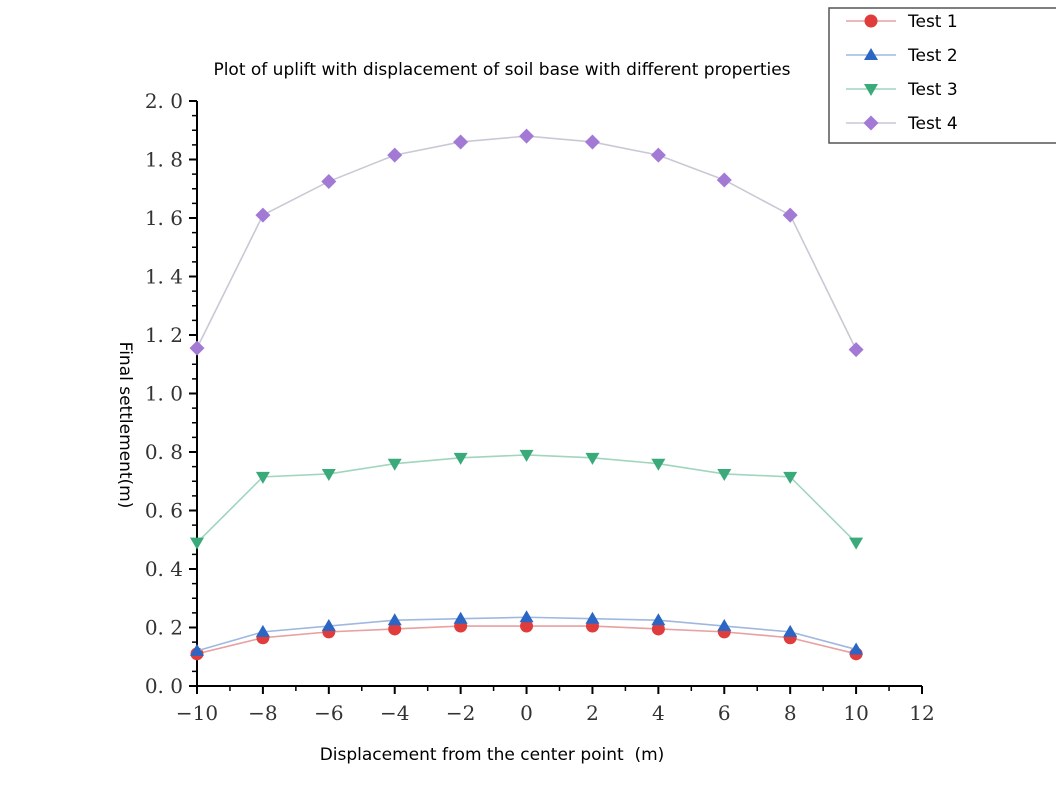 The image size is (1056, 791). I want to click on legend: Test 1 Test 2 Test 3 Test 4, so click(942, 75).